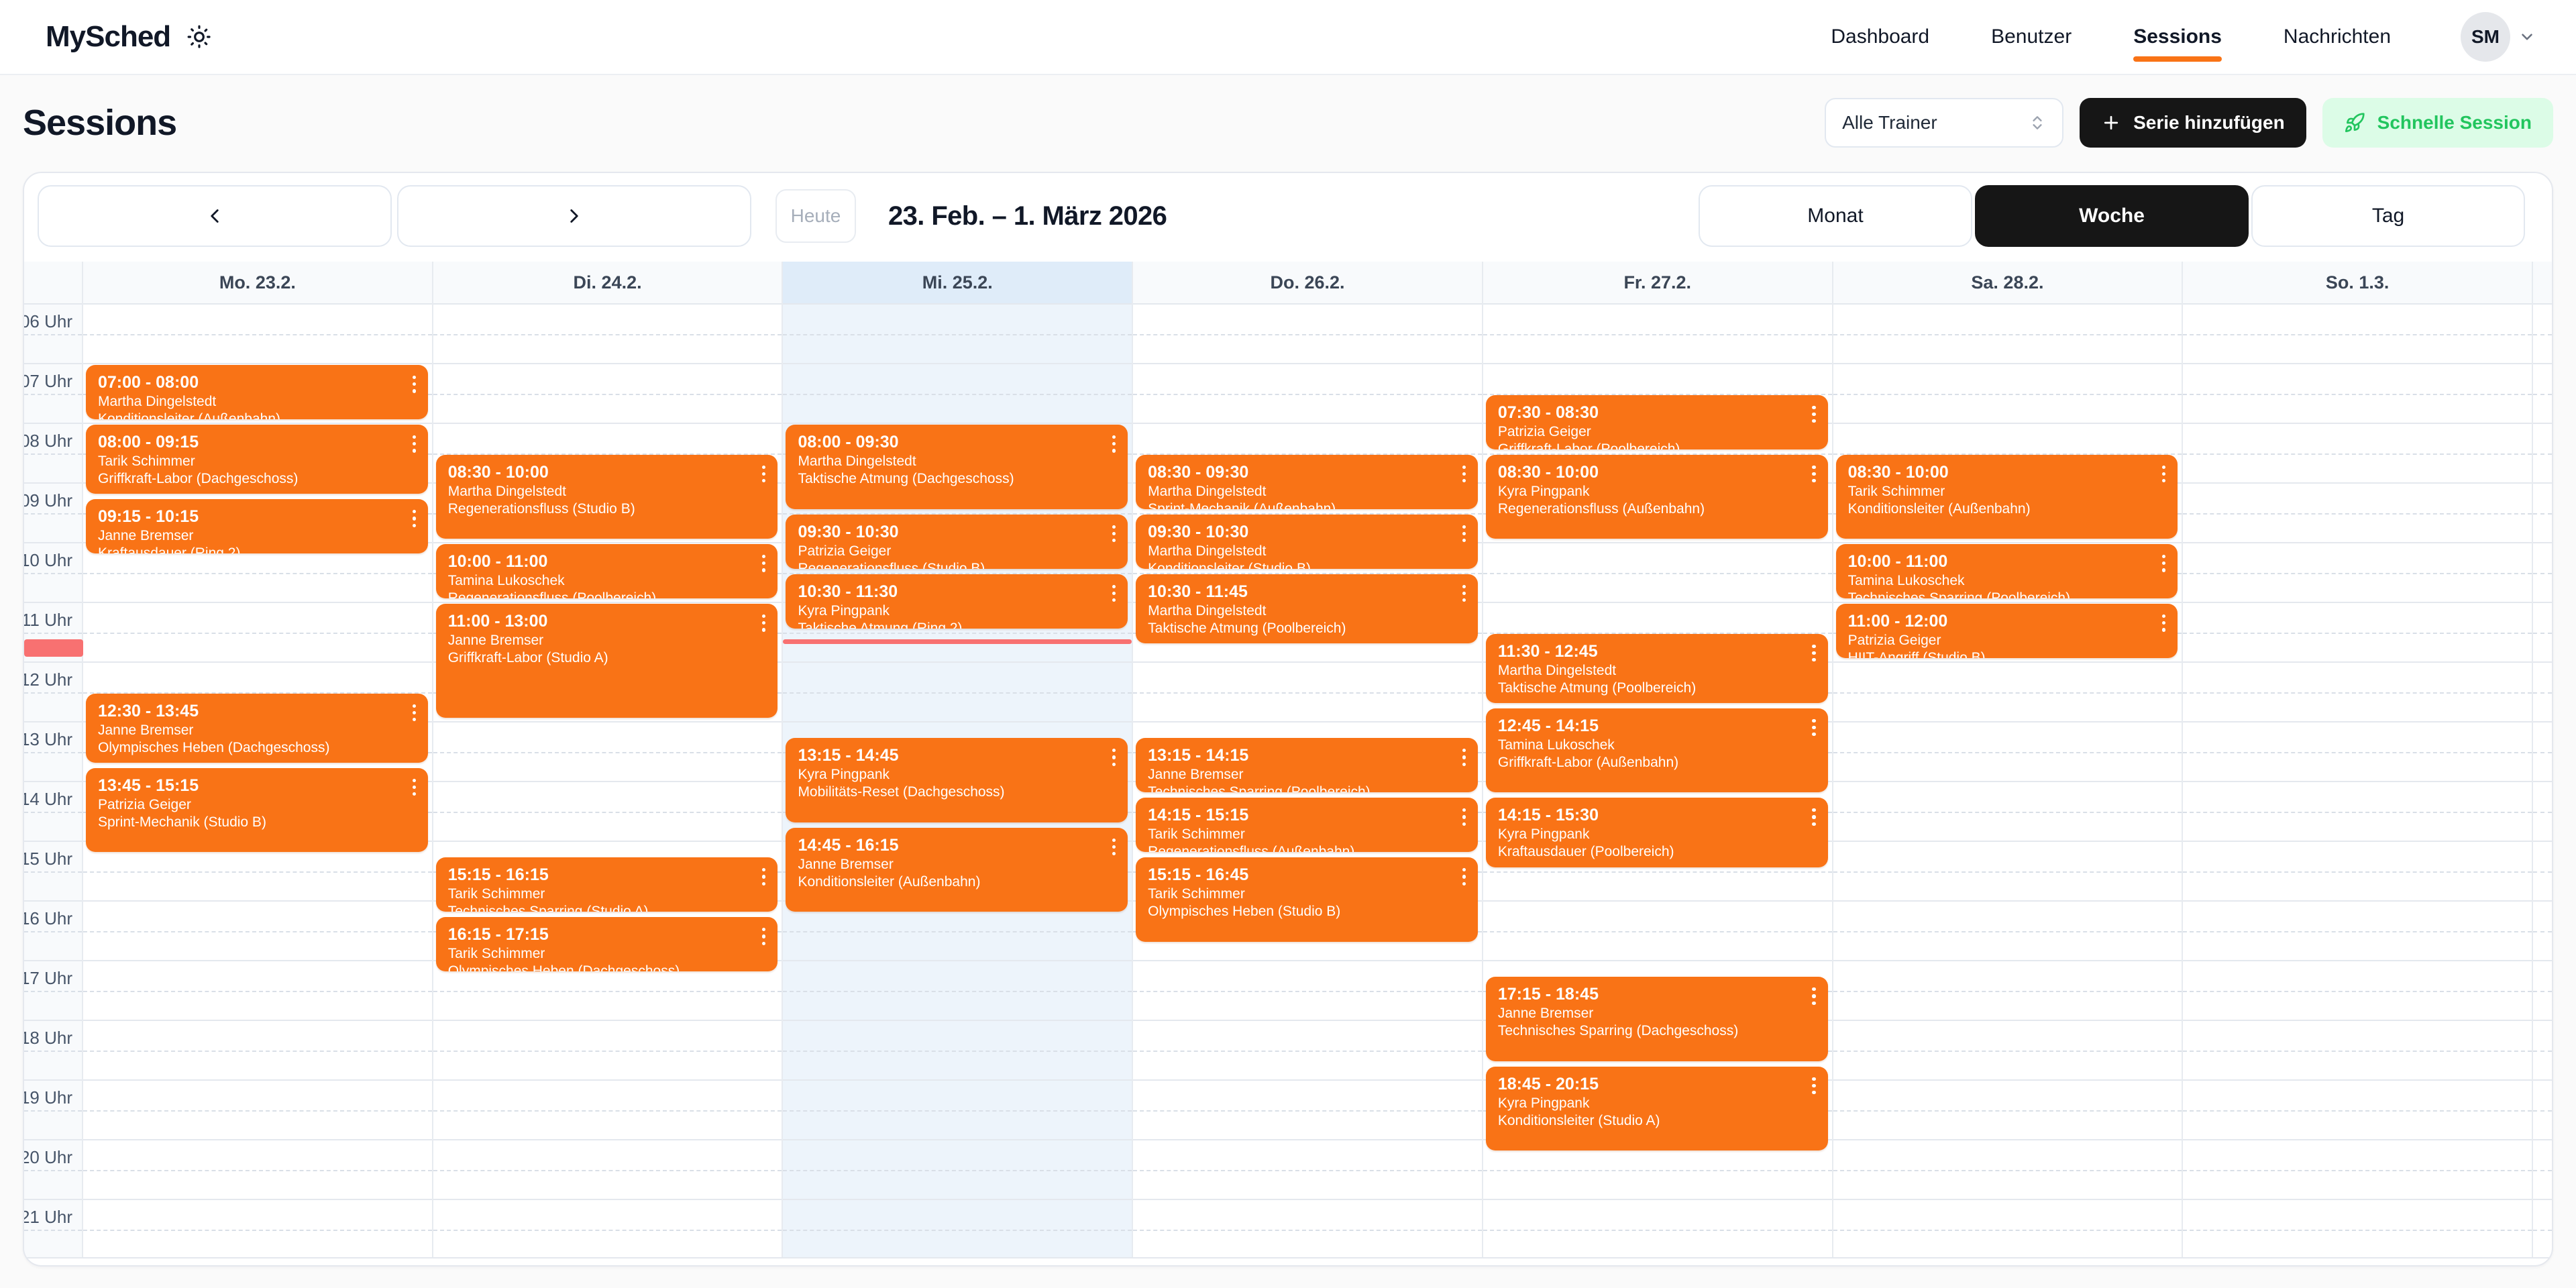  I want to click on nav-item-nachrichten: Nachrichten, so click(2337, 37).